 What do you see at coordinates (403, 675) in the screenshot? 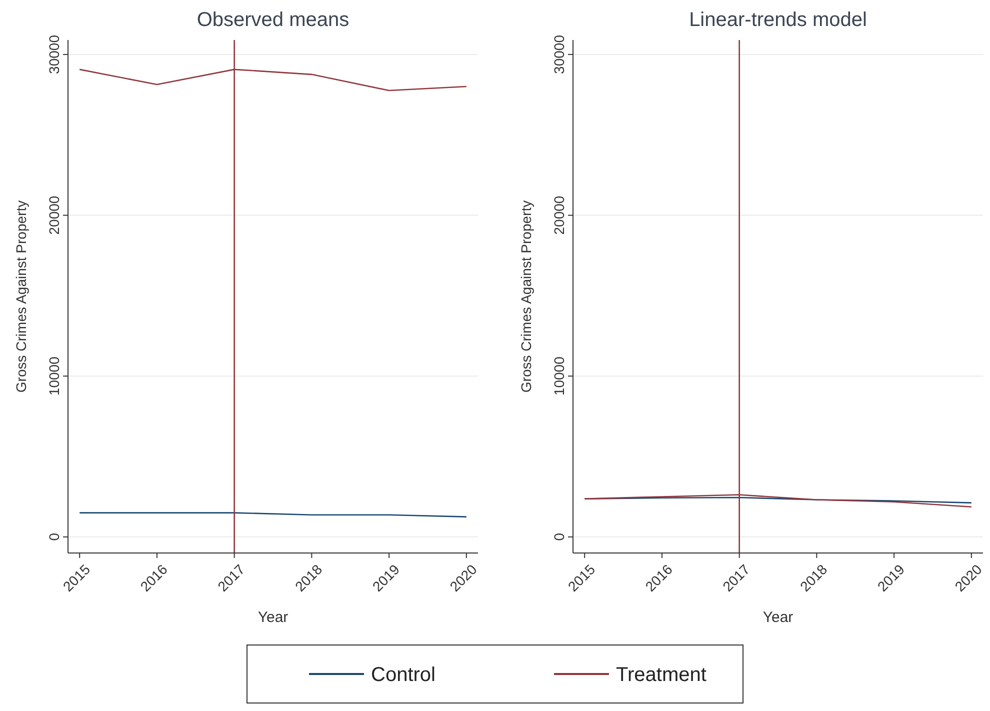
I see `legend-label: Control` at bounding box center [403, 675].